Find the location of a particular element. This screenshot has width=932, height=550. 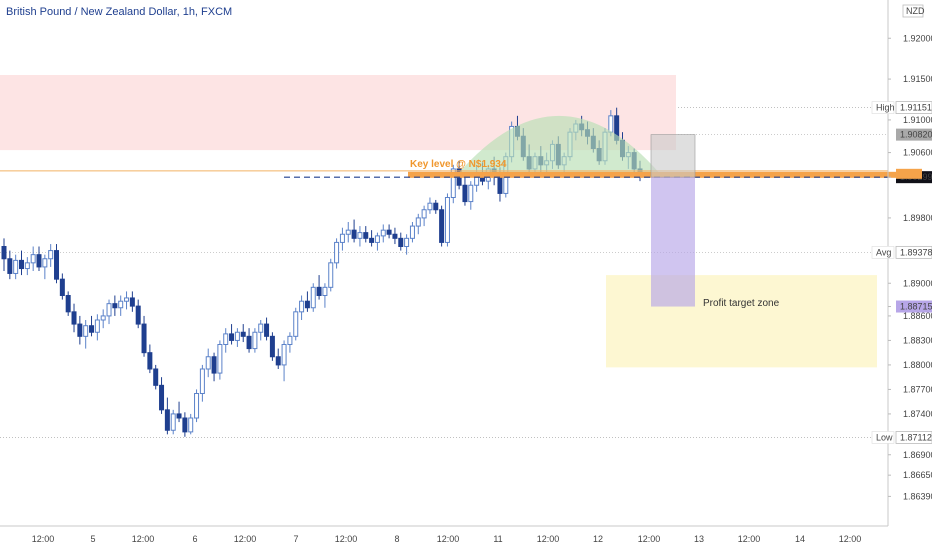

price-label-value: 1.90820 is located at coordinates (916, 135).